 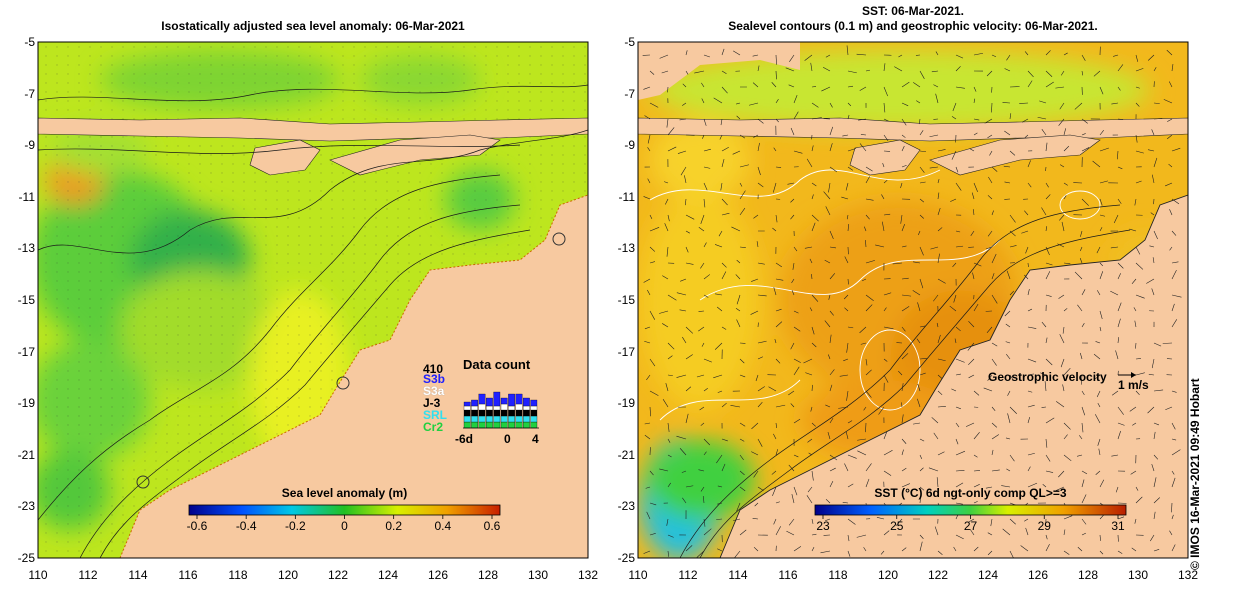 I want to click on sla-colorbar-tick: 0, so click(x=344, y=526).